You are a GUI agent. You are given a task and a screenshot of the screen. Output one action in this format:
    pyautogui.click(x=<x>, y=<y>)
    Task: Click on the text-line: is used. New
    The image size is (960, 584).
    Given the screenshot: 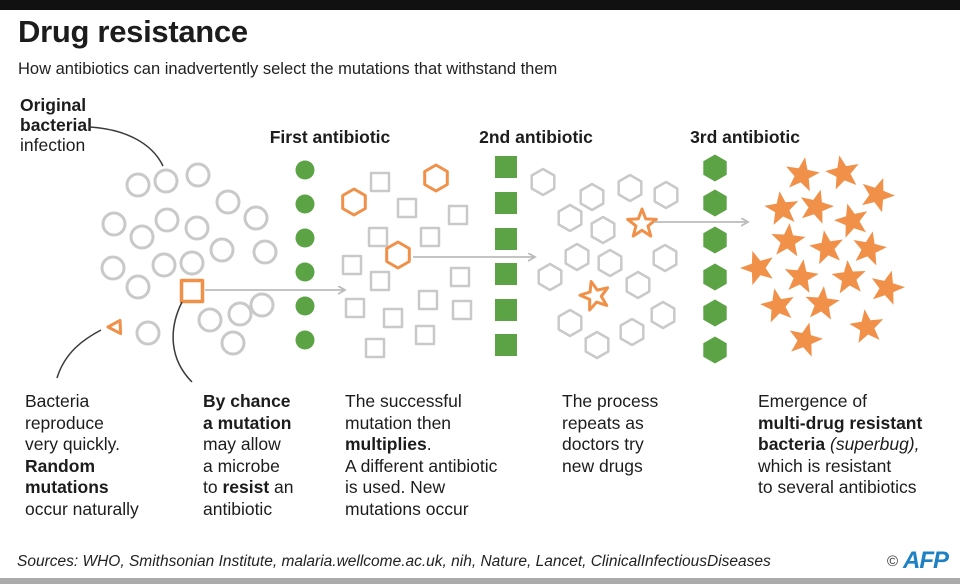 What is the action you would take?
    pyautogui.click(x=395, y=487)
    